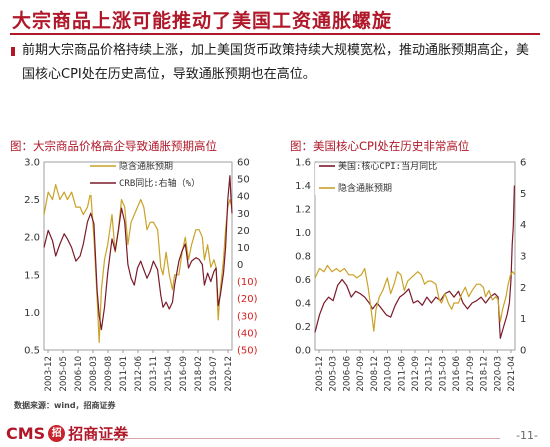 This screenshot has width=550, height=447. What do you see at coordinates (303, 186) in the screenshot?
I see `left-axis-tick-label: 1.4` at bounding box center [303, 186].